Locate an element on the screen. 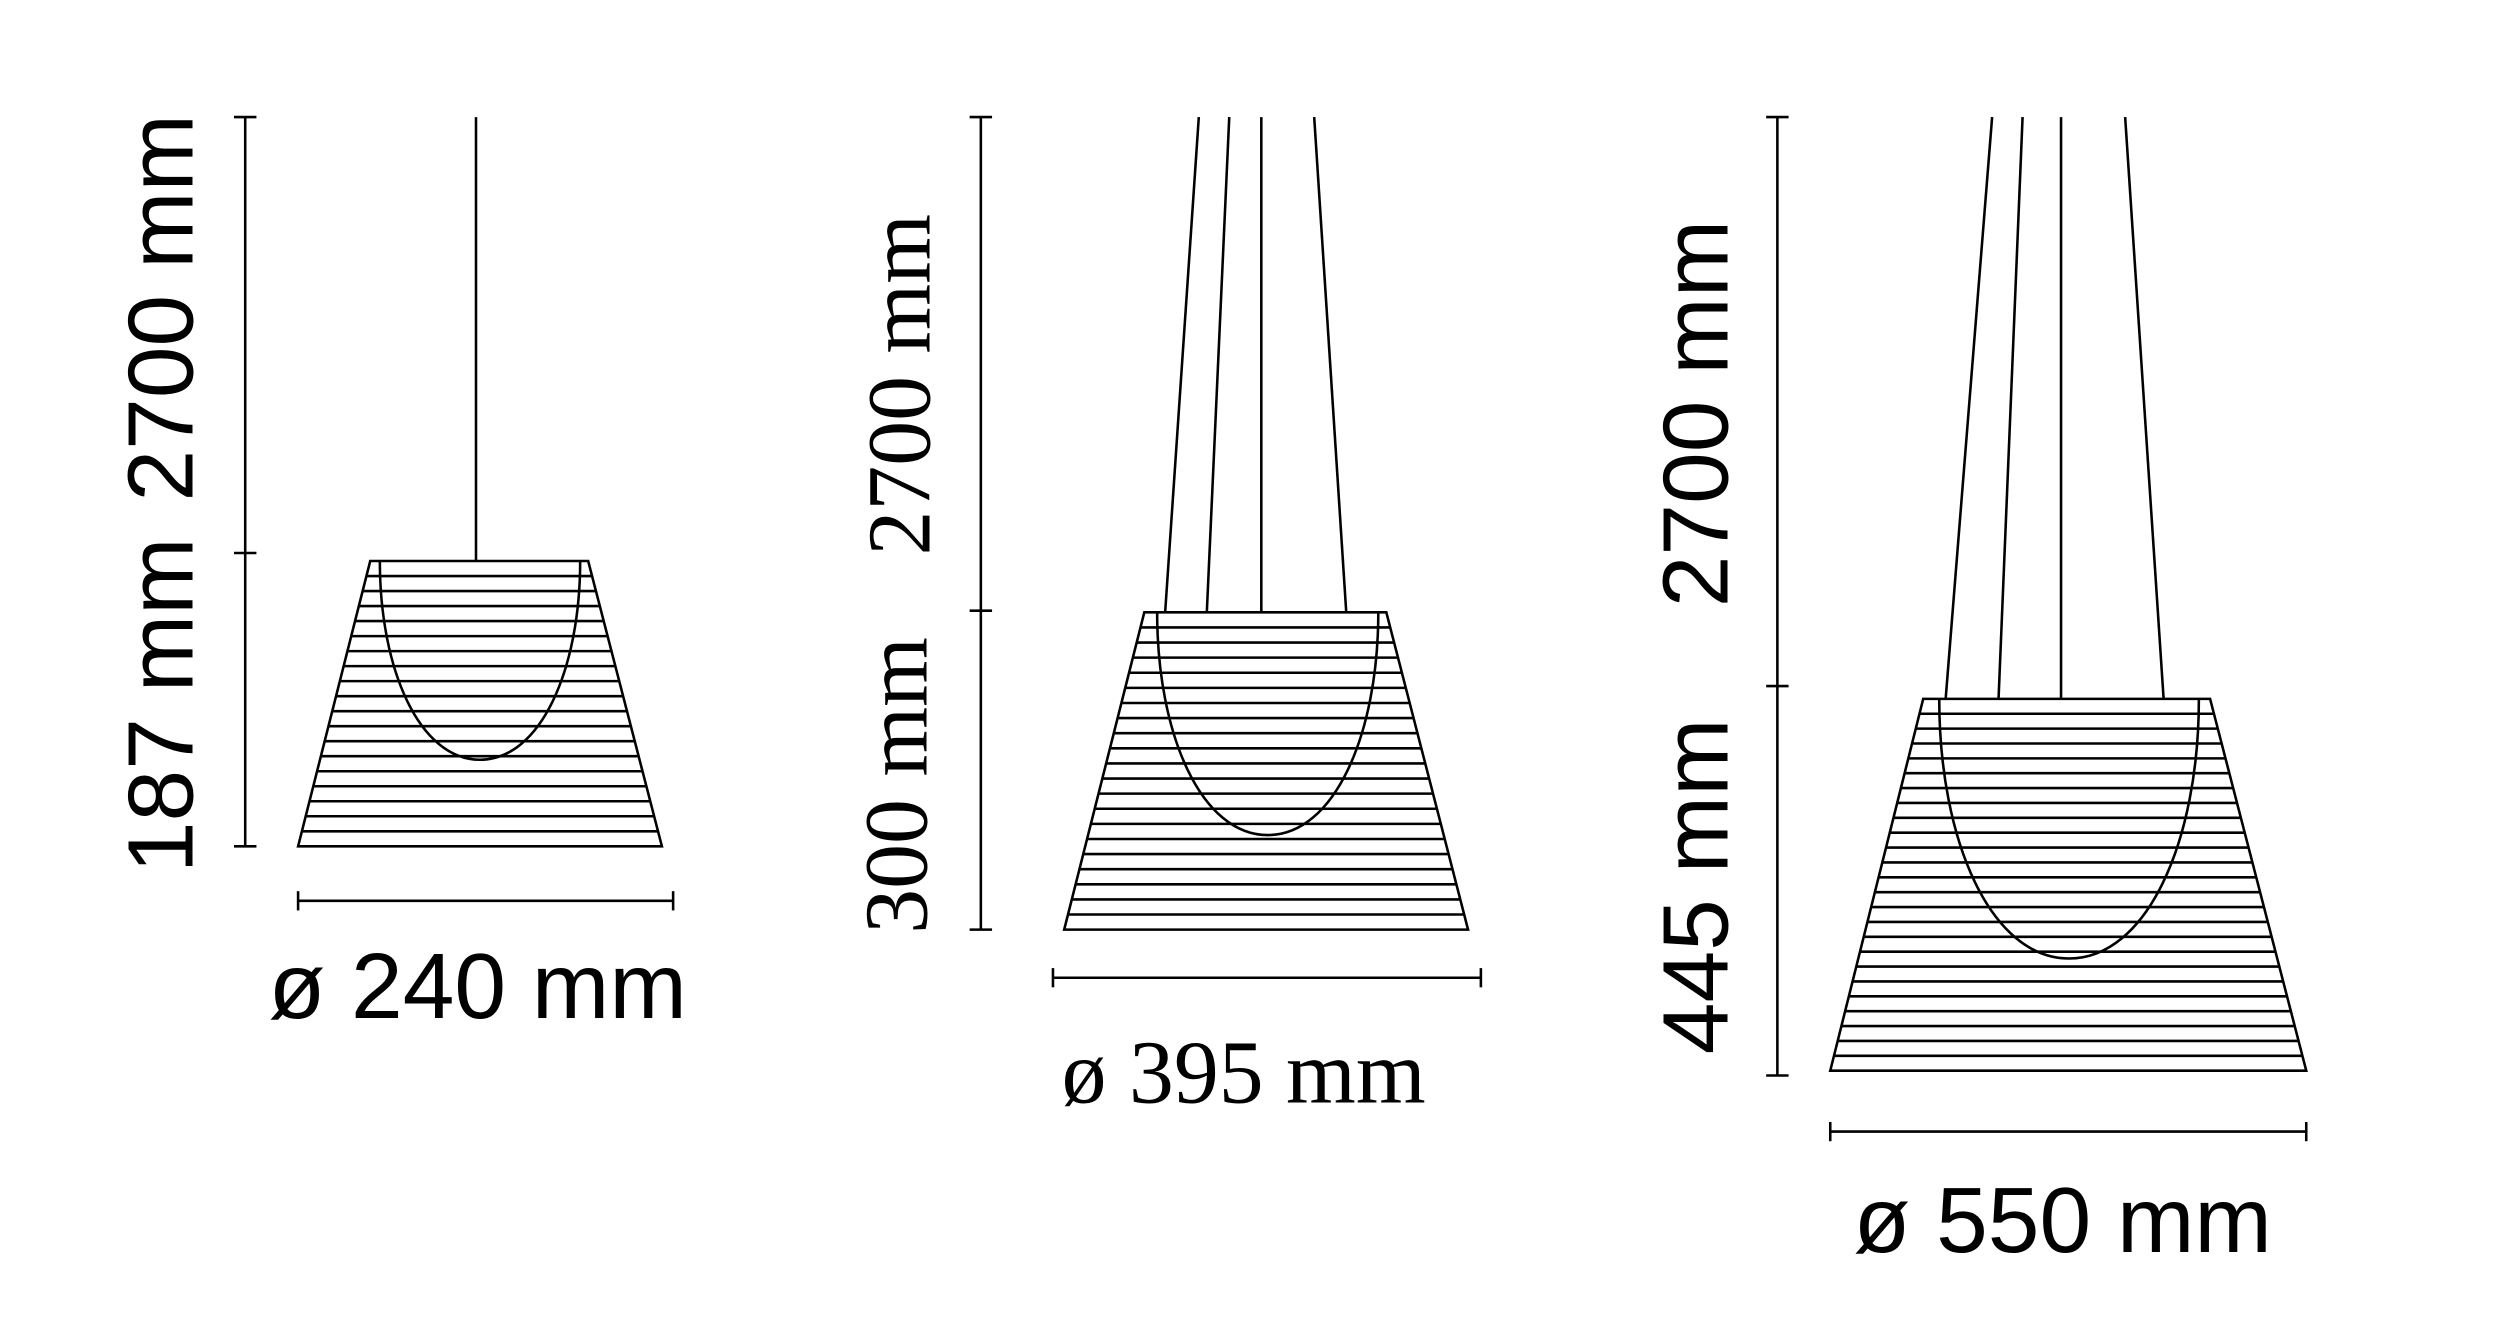 The width and height of the screenshot is (2513, 1332). height-label: 187 mm is located at coordinates (160, 705).